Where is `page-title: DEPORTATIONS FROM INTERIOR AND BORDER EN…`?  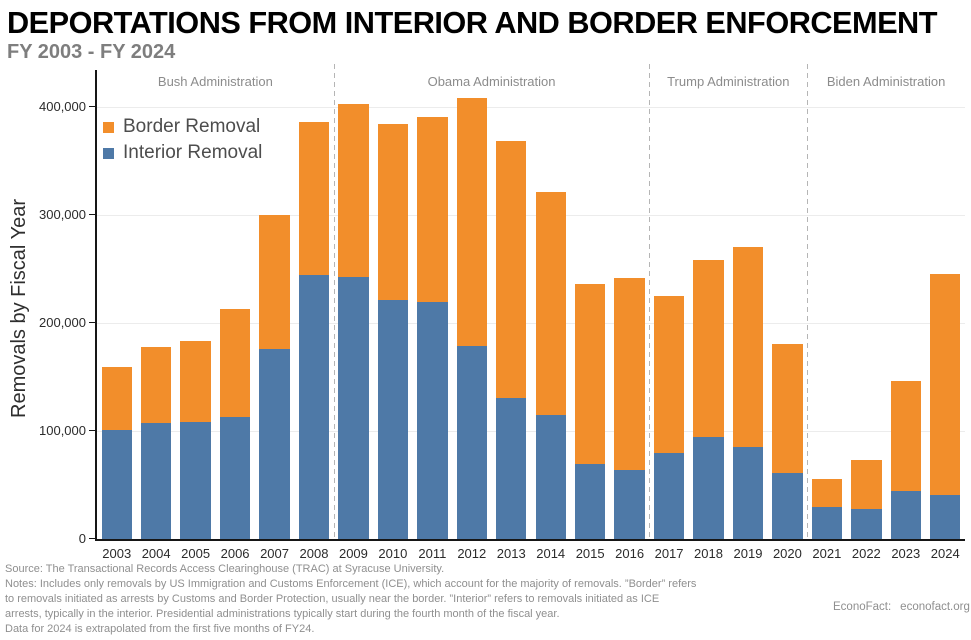
page-title: DEPORTATIONS FROM INTERIOR AND BORDER EN… is located at coordinates (472, 22).